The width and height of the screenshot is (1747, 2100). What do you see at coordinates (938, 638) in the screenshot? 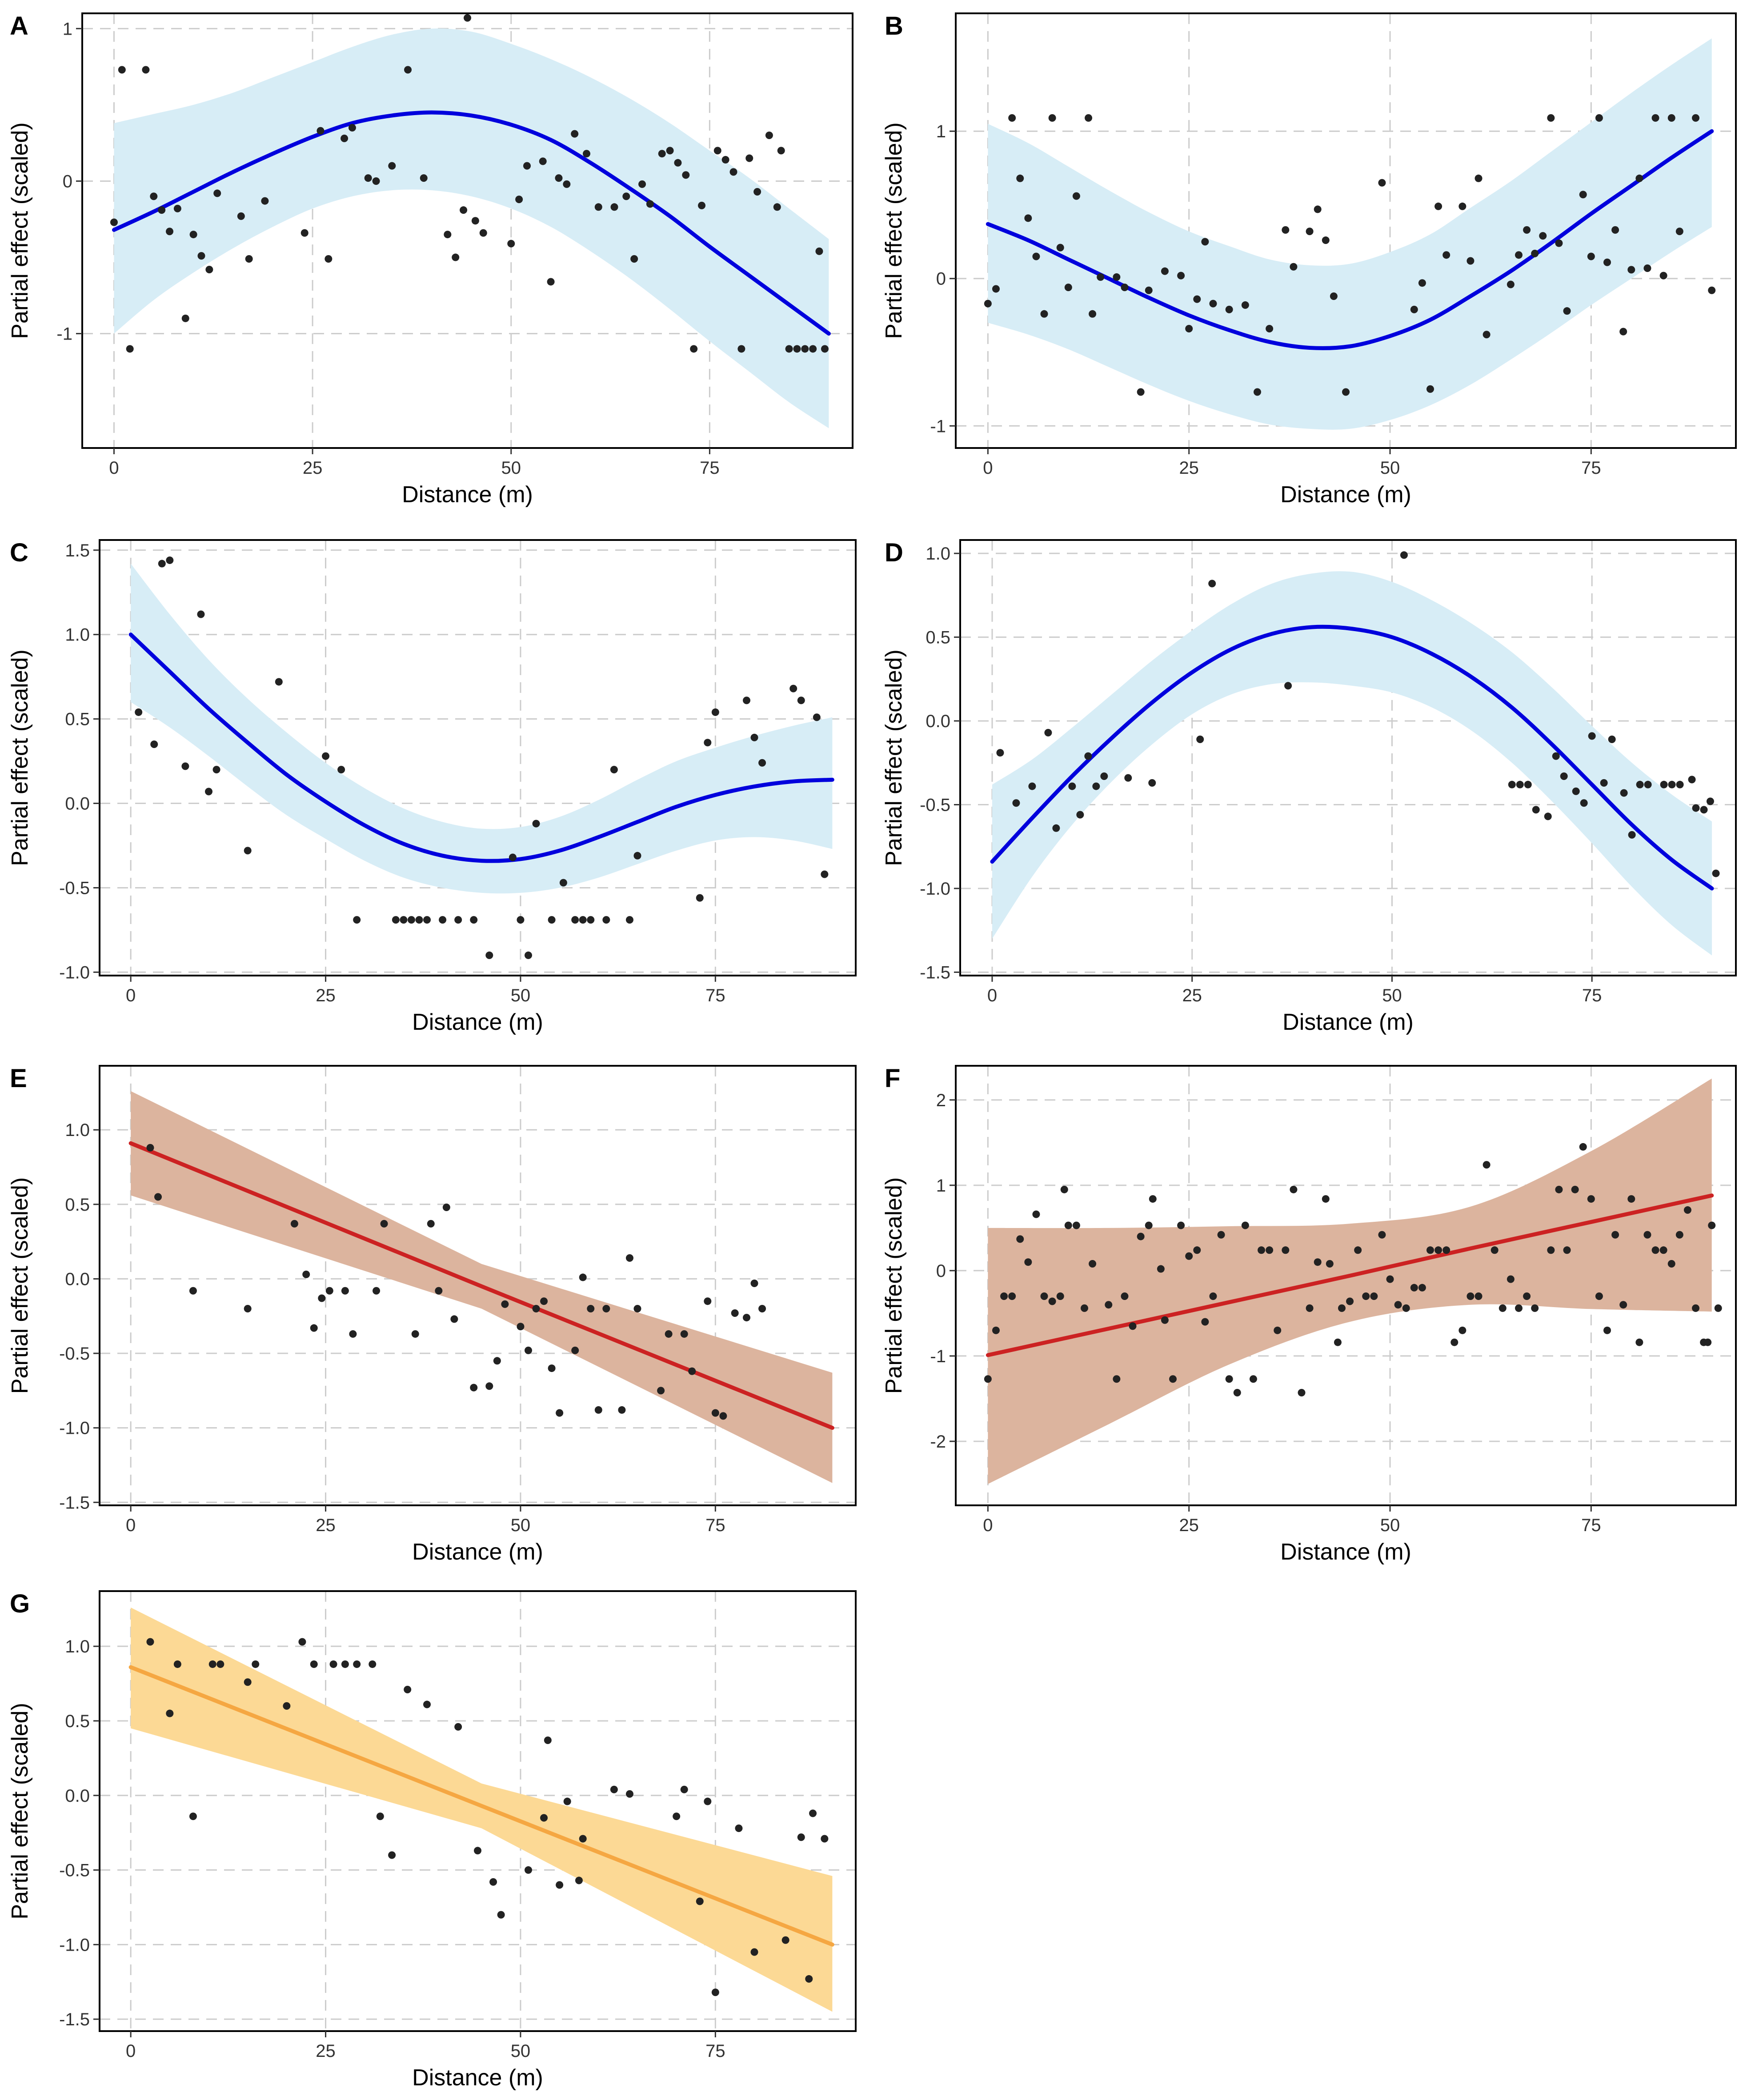
I see `y-tick-label: 0.5` at bounding box center [938, 638].